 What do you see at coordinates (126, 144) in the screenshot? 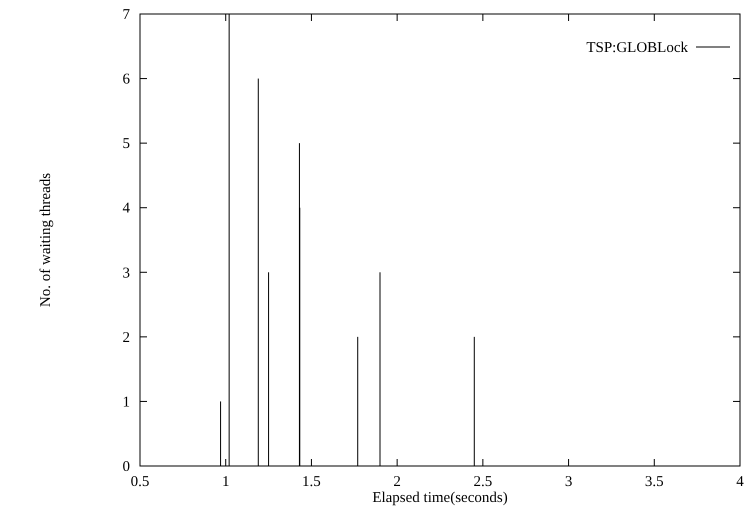
I see `y-tick-label: 5` at bounding box center [126, 144].